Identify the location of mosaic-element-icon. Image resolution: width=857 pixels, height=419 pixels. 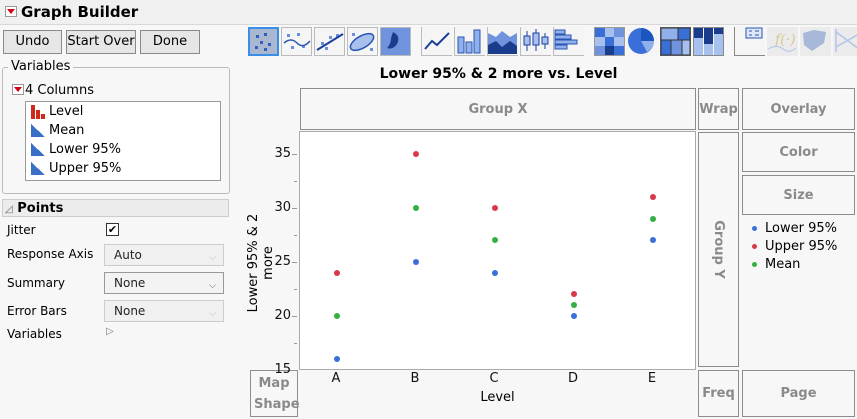
(708, 41).